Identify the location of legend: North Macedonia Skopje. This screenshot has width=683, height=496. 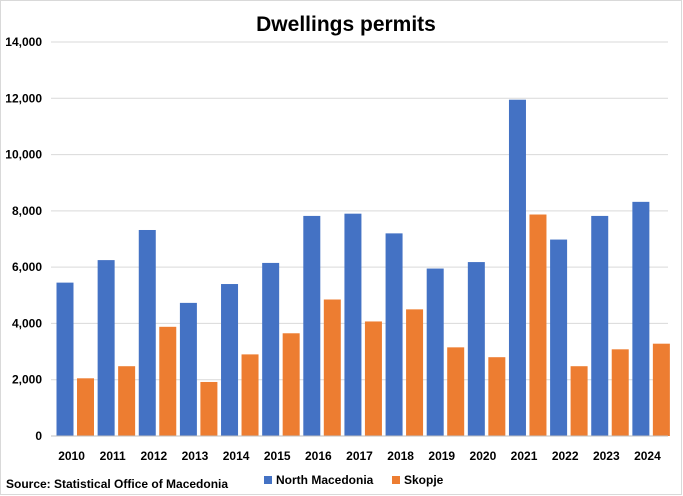
(354, 480).